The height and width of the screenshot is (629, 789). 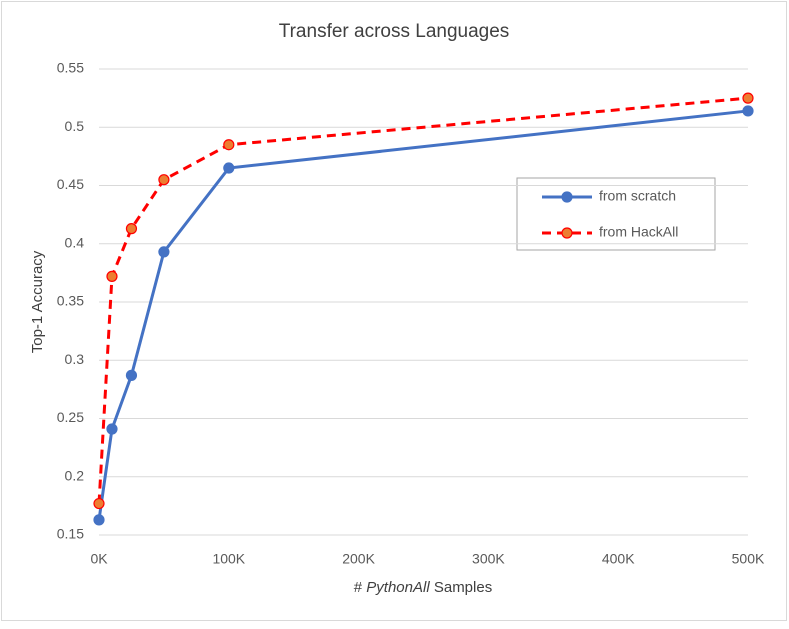 I want to click on chart-title: Transfer across Languages, so click(x=394, y=31).